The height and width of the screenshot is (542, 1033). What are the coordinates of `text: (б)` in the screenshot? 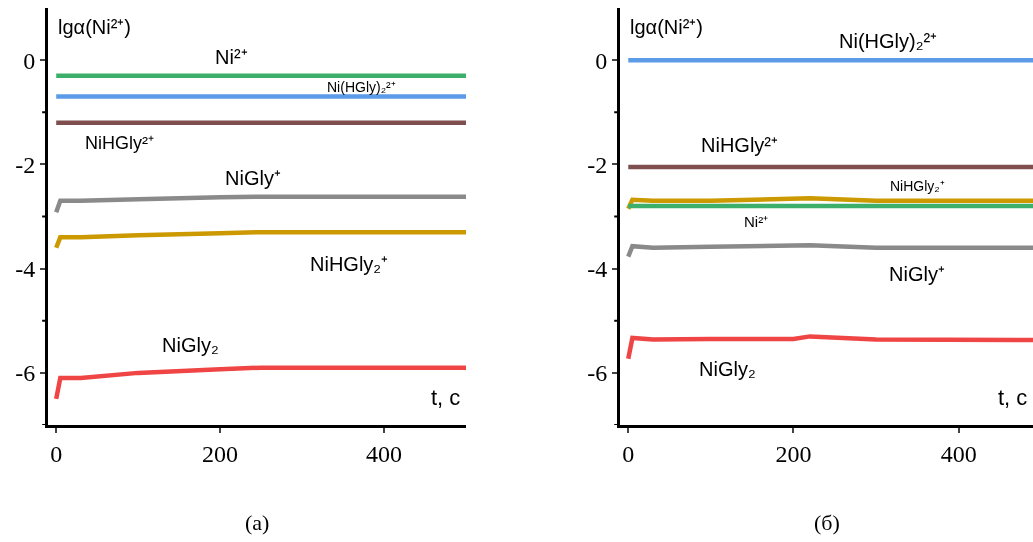 It's located at (827, 522).